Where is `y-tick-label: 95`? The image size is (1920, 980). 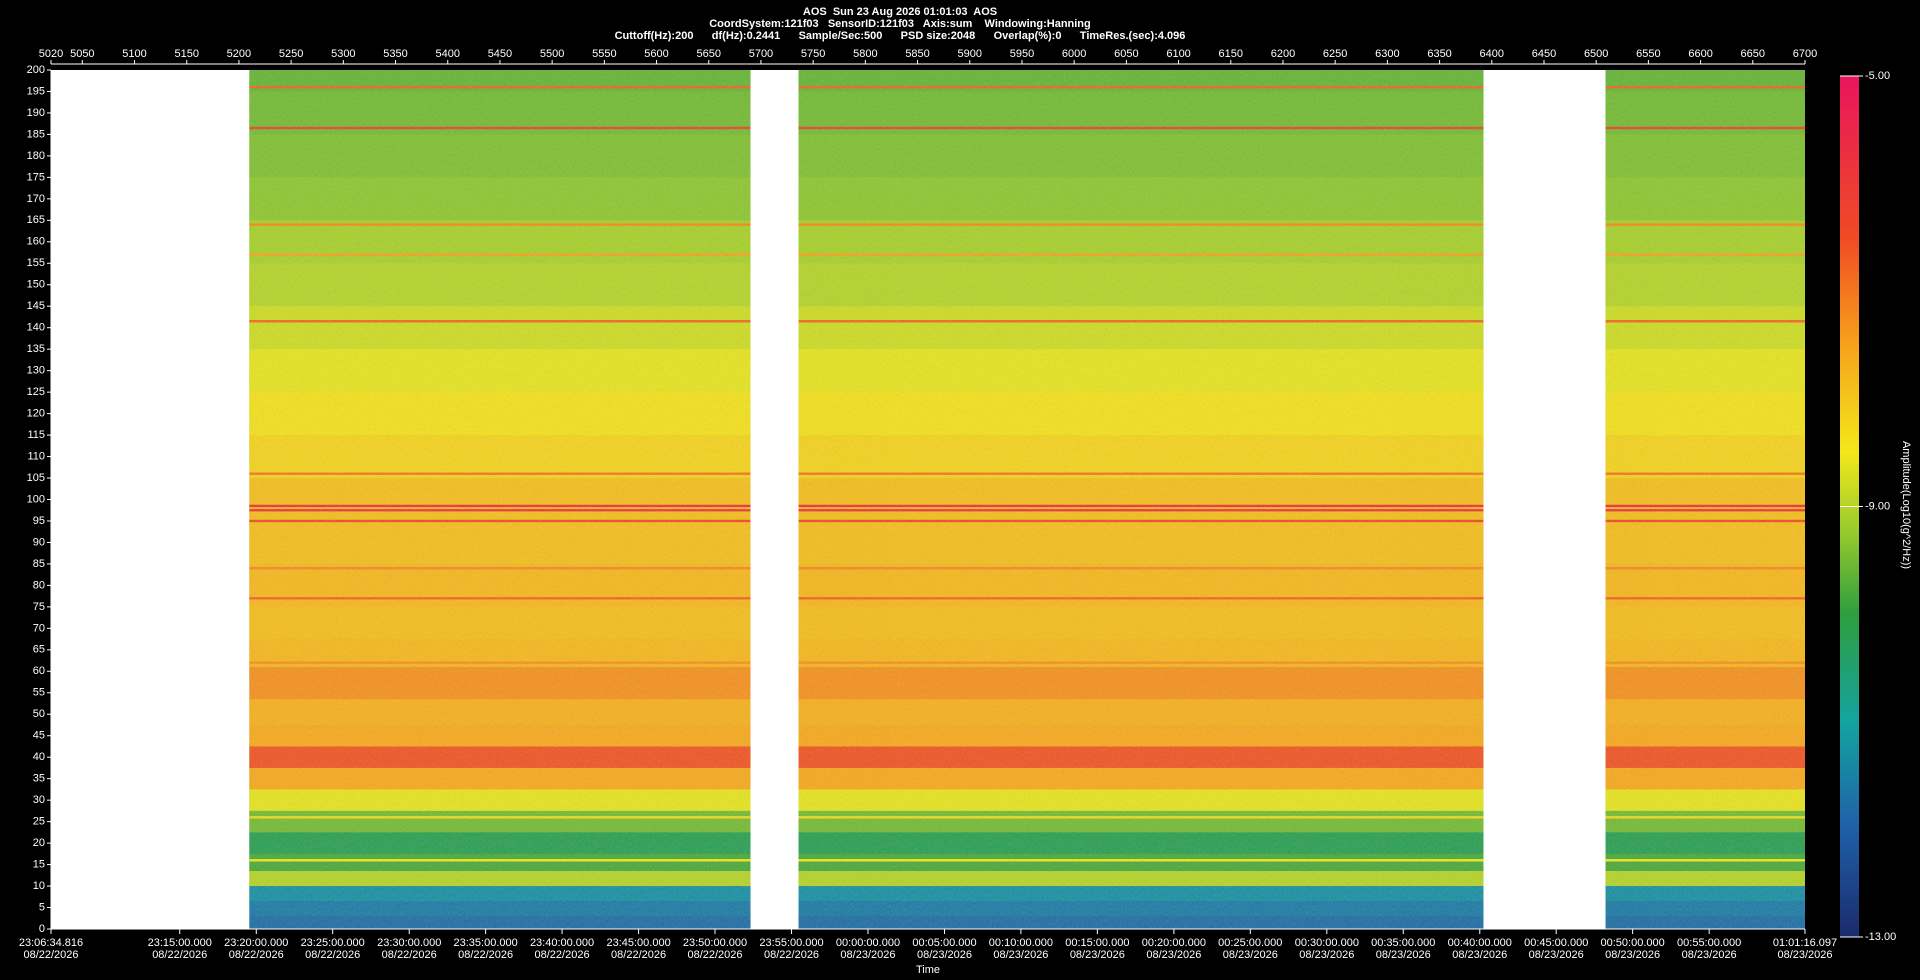 y-tick-label: 95 is located at coordinates (39, 521).